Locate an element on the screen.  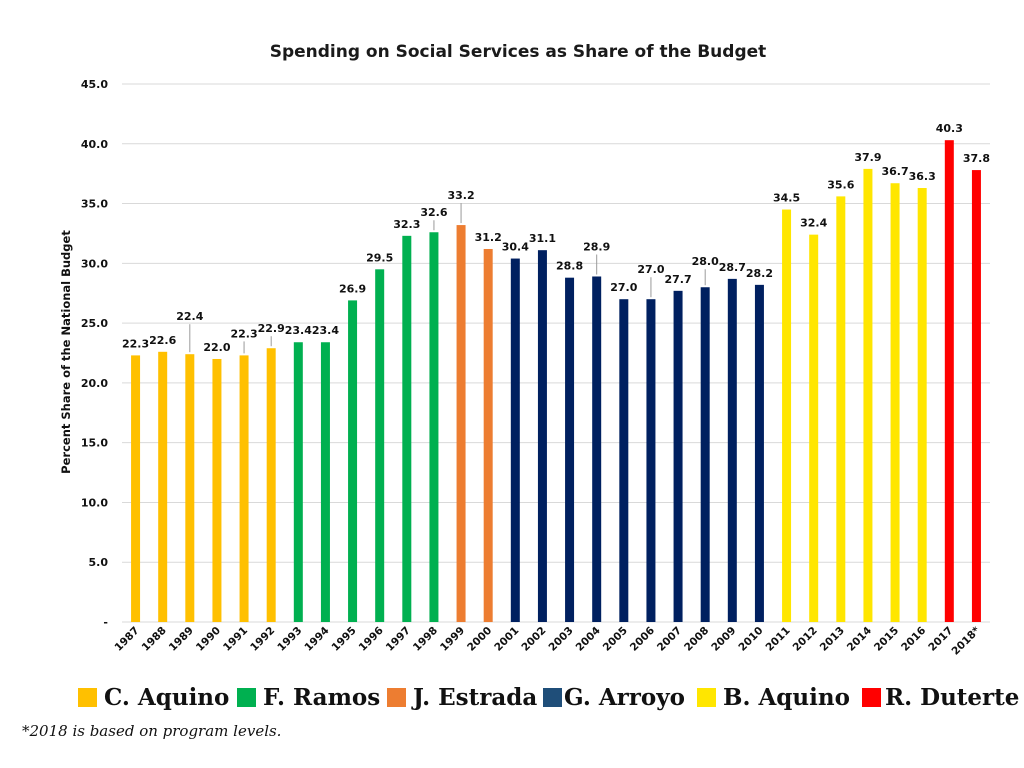
y-tick-label: - is located at coordinates (105, 622).